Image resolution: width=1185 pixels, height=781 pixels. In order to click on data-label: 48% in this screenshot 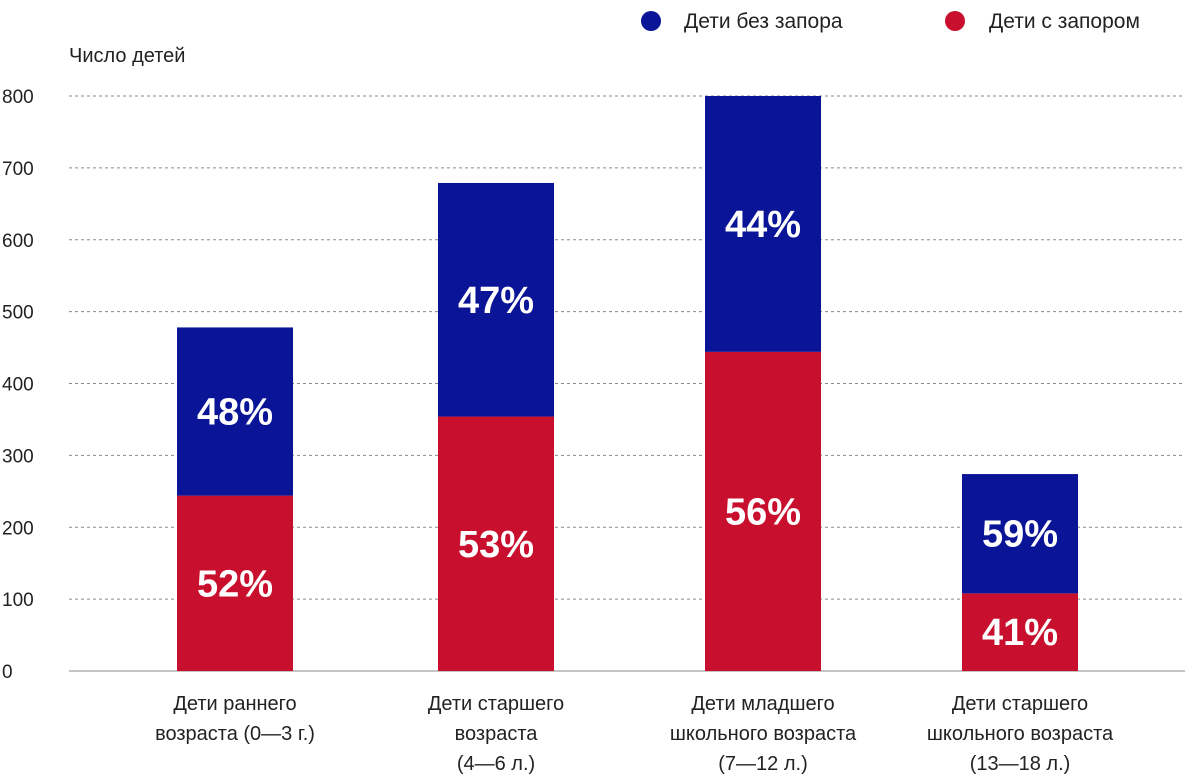, I will do `click(235, 413)`.